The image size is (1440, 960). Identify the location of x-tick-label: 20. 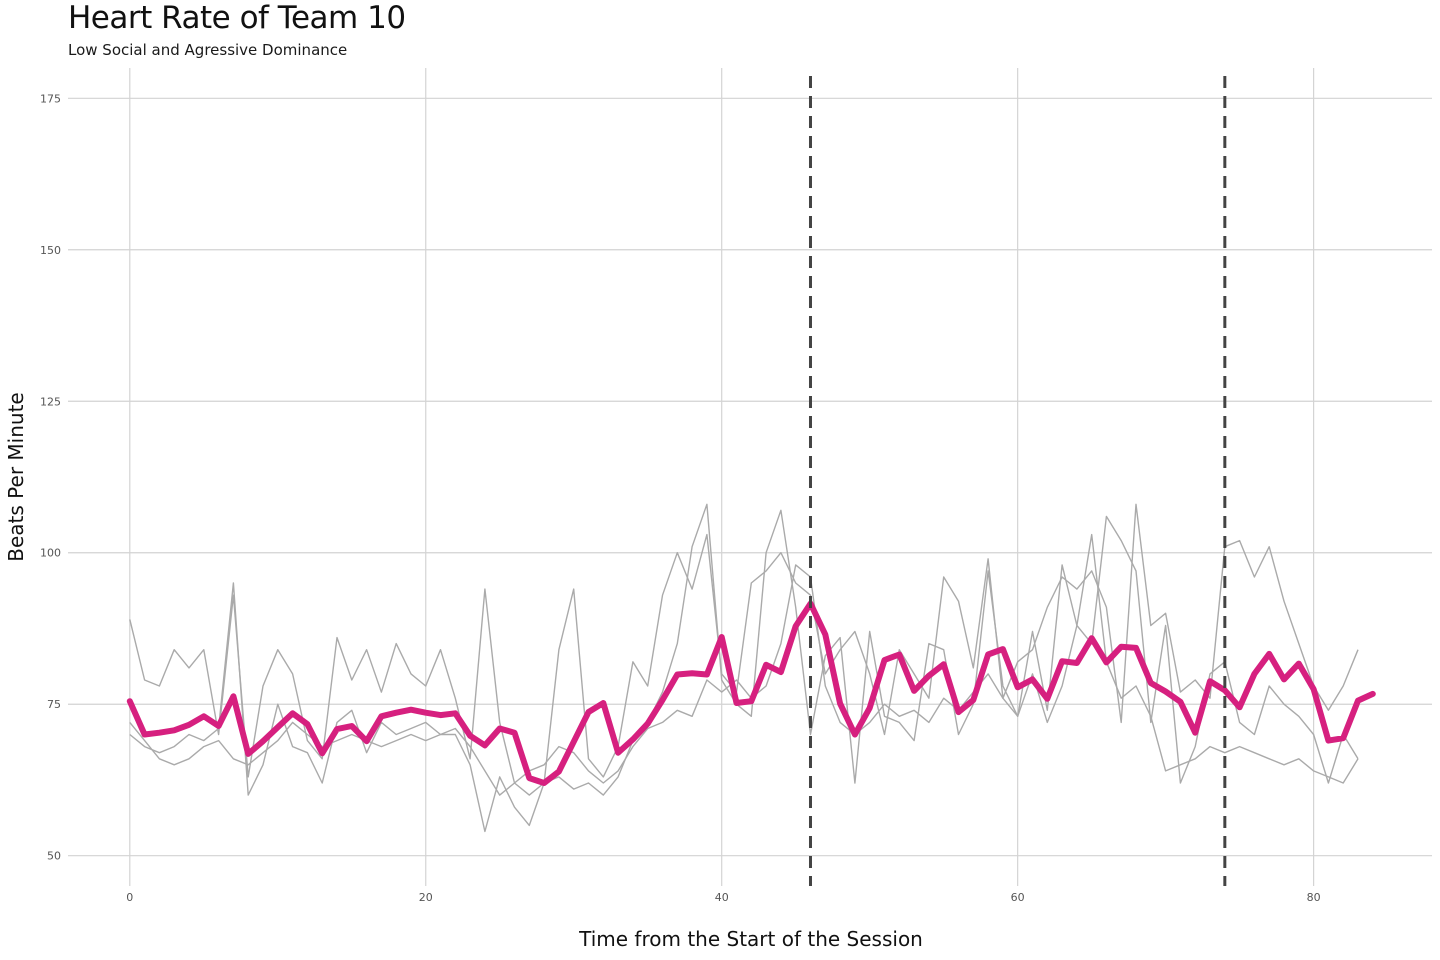
(426, 897).